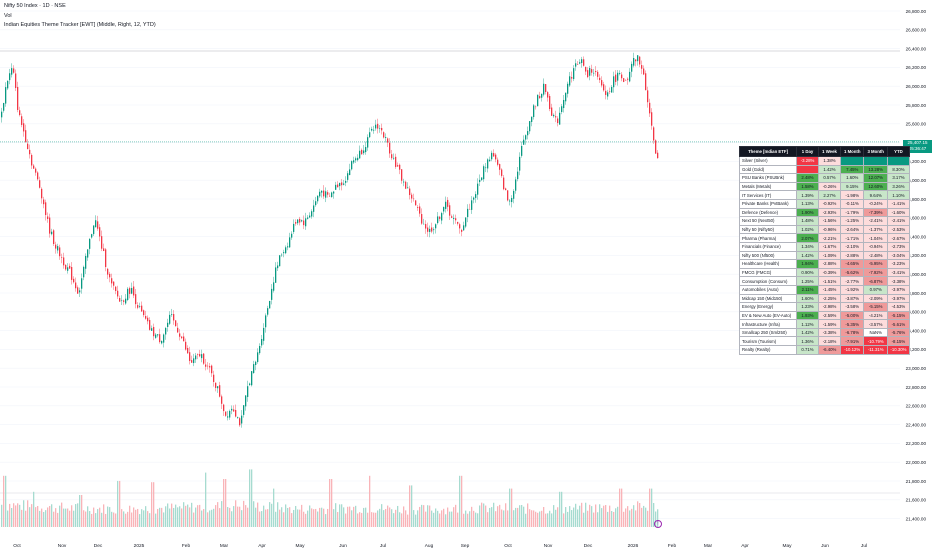 This screenshot has height=550, width=932. Describe the element at coordinates (825, 546) in the screenshot. I see `x-tick-label: Jun` at that location.